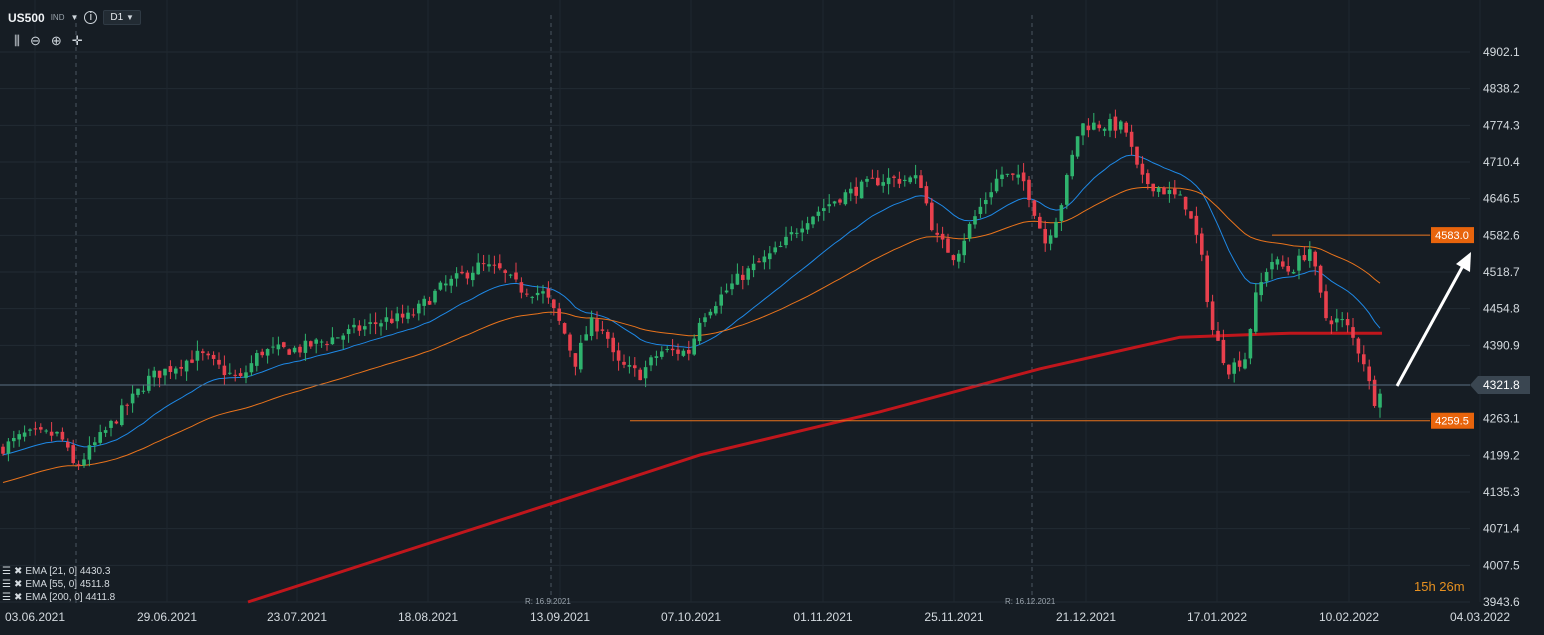 The height and width of the screenshot is (635, 1544). I want to click on y-tick-label: 4263.1, so click(1501, 419).